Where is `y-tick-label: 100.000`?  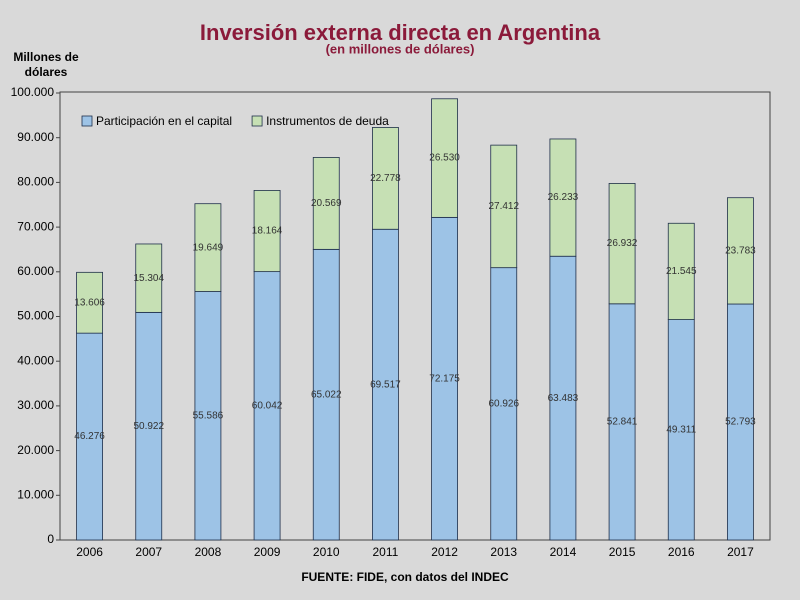
y-tick-label: 100.000 is located at coordinates (33, 92).